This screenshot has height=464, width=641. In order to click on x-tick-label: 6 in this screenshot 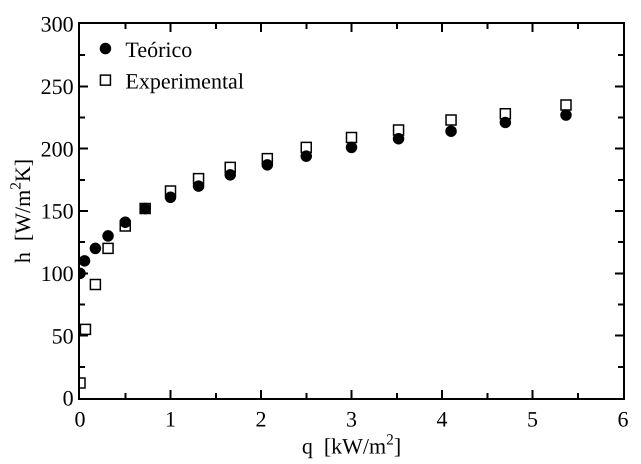, I will do `click(623, 419)`.